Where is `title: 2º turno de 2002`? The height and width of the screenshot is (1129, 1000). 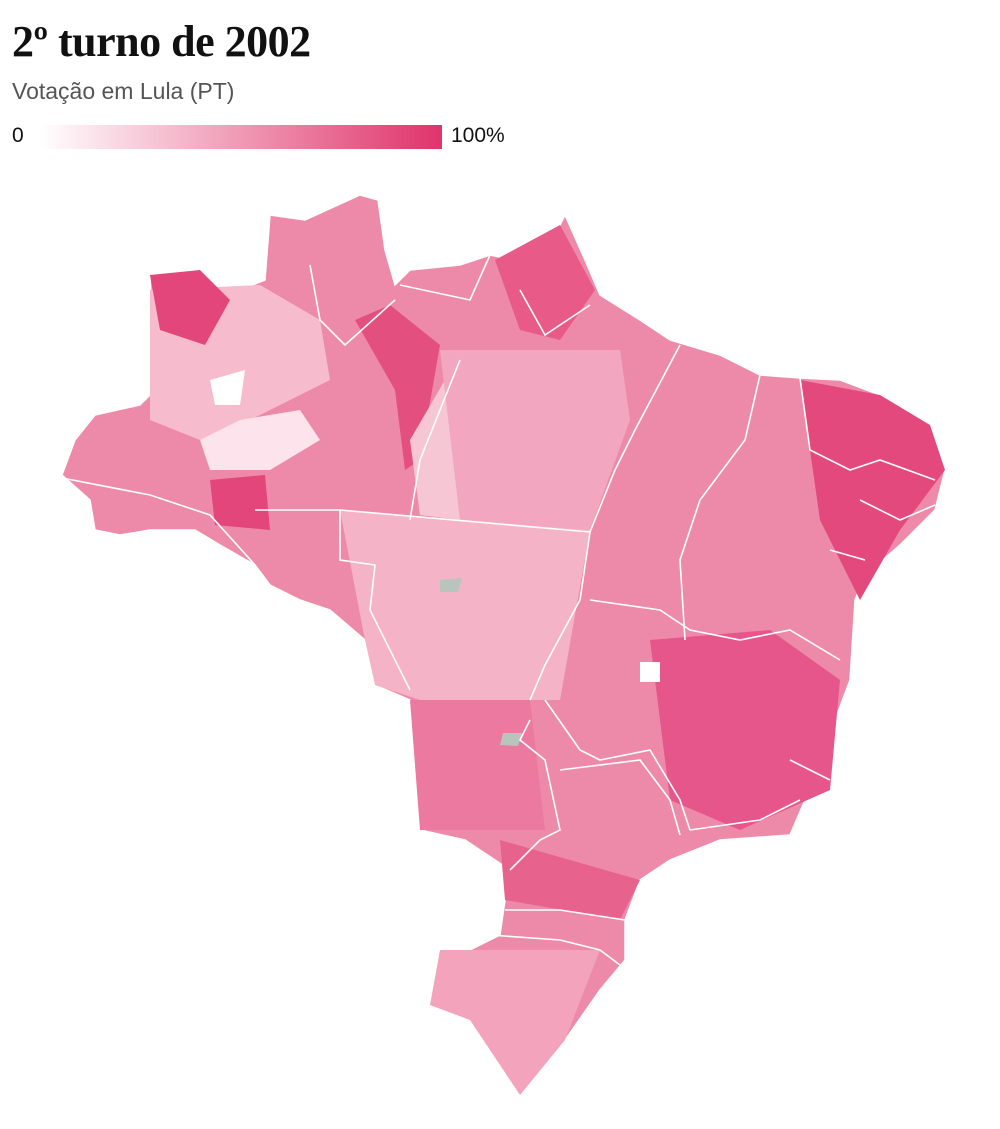 title: 2º turno de 2002 is located at coordinates (161, 41).